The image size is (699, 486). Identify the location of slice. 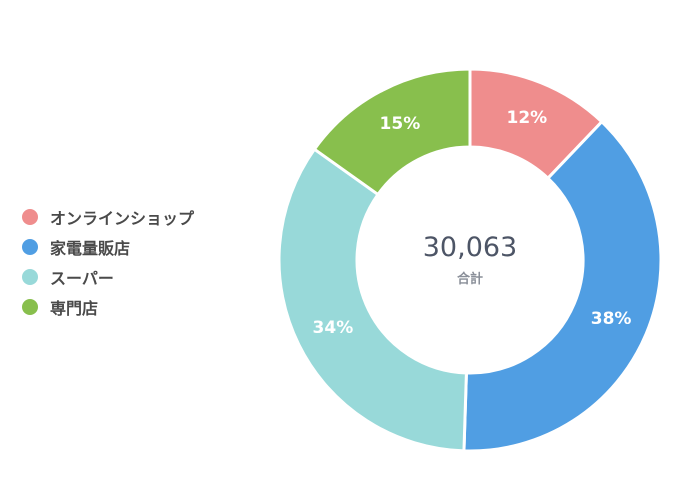
(392, 132).